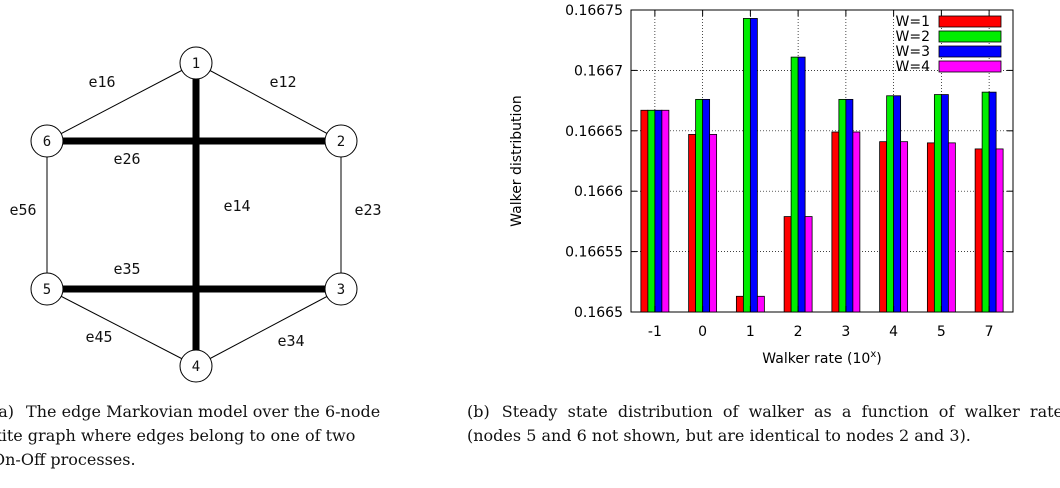  What do you see at coordinates (913, 22) in the screenshot?
I see `legend-label: W=1` at bounding box center [913, 22].